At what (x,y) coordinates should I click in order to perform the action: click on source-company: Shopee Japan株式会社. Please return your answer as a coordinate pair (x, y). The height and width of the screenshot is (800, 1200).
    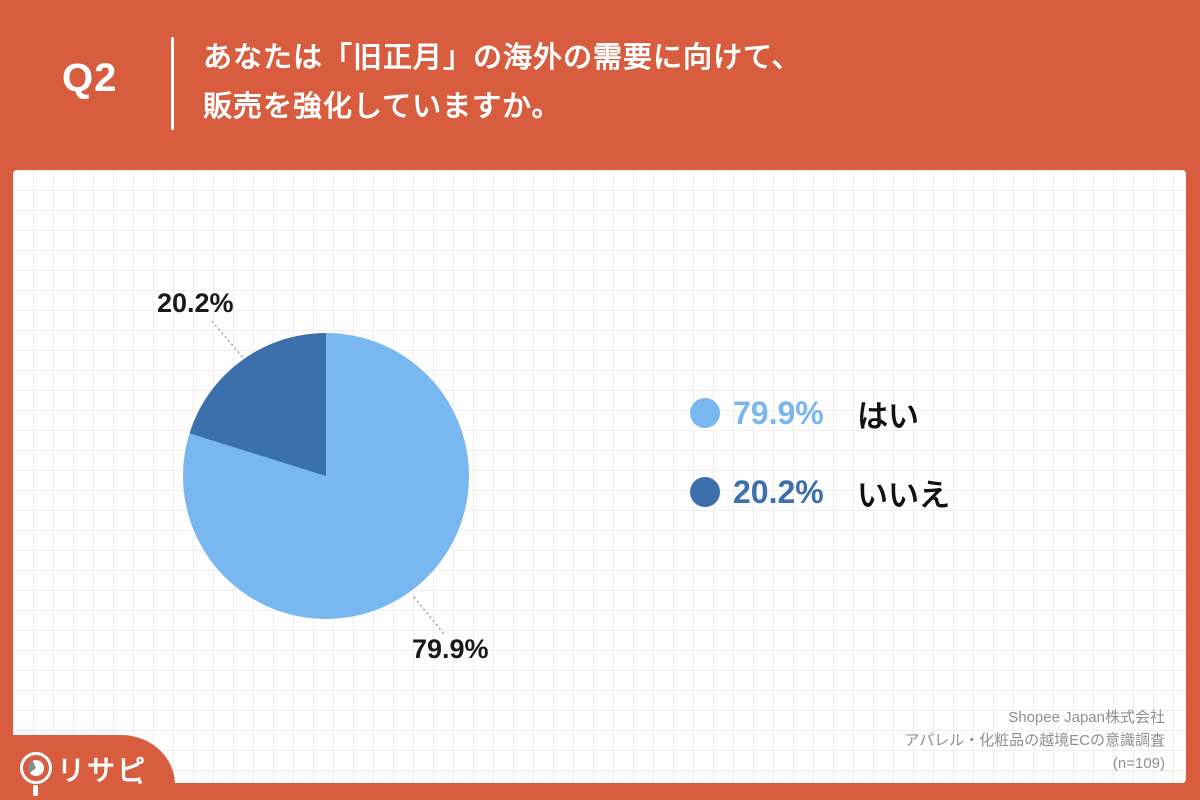
    Looking at the image, I should click on (1086, 717).